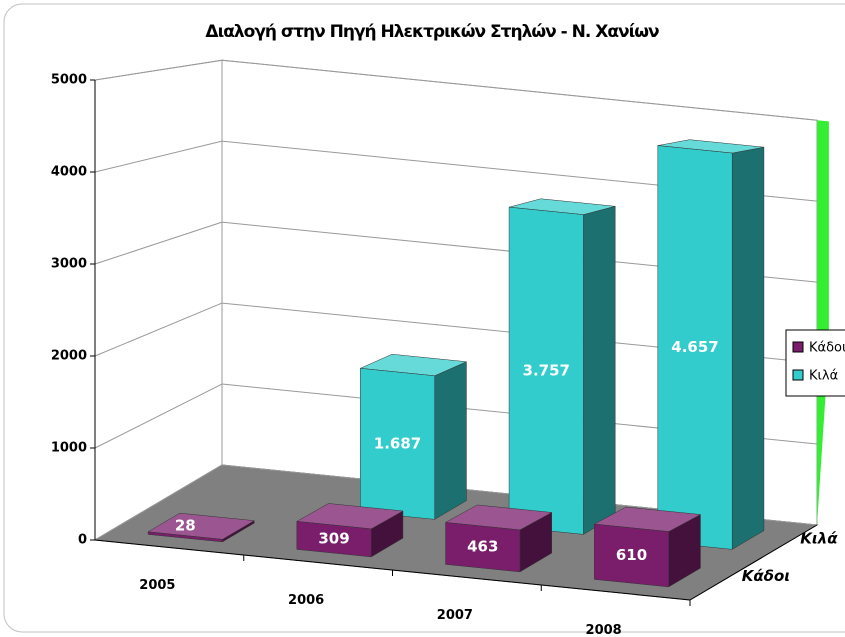 The width and height of the screenshot is (845, 637). Describe the element at coordinates (69, 264) in the screenshot. I see `y-tick-label: 3000` at that location.